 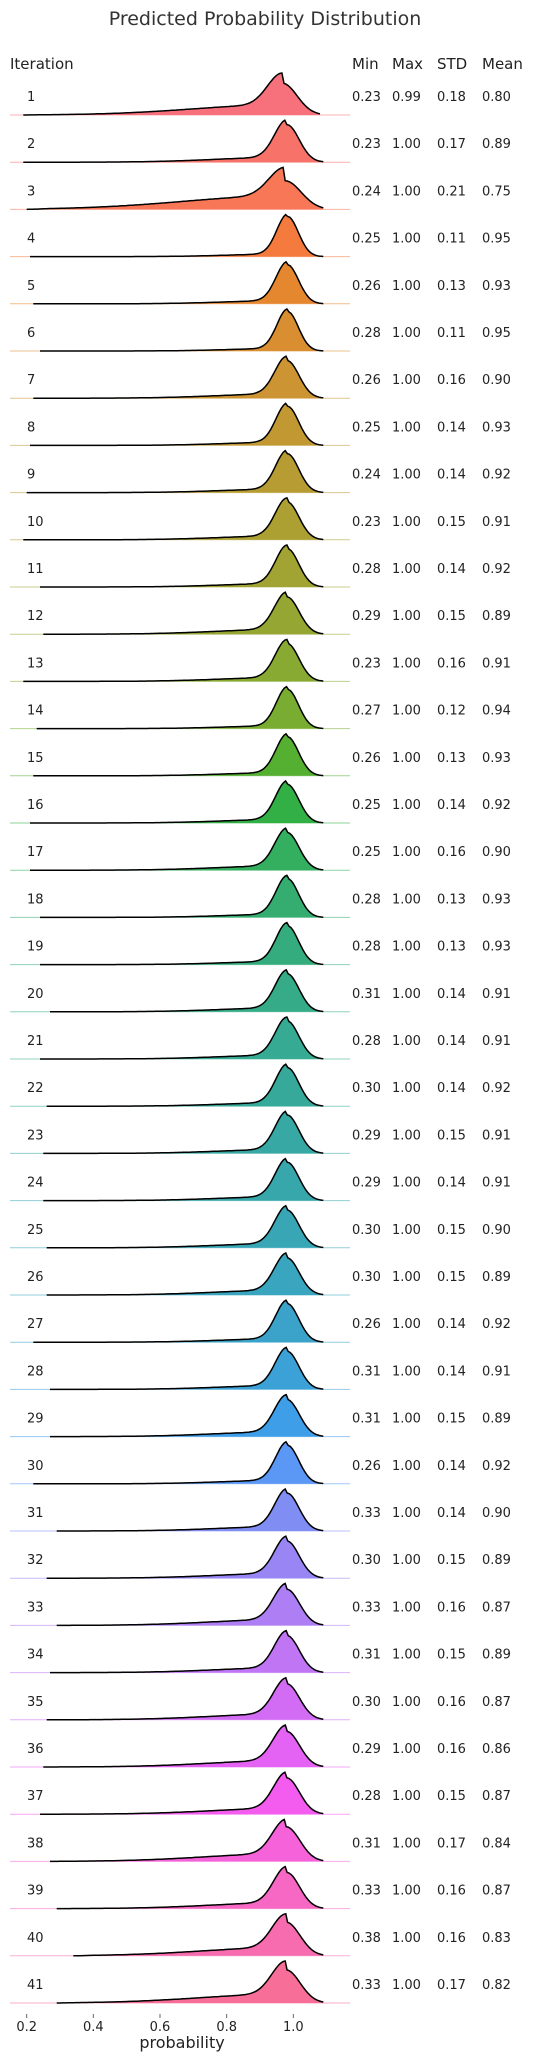 I want to click on ridge-row: 2 0.23 1.00 0.17 0.89, so click(x=260, y=141).